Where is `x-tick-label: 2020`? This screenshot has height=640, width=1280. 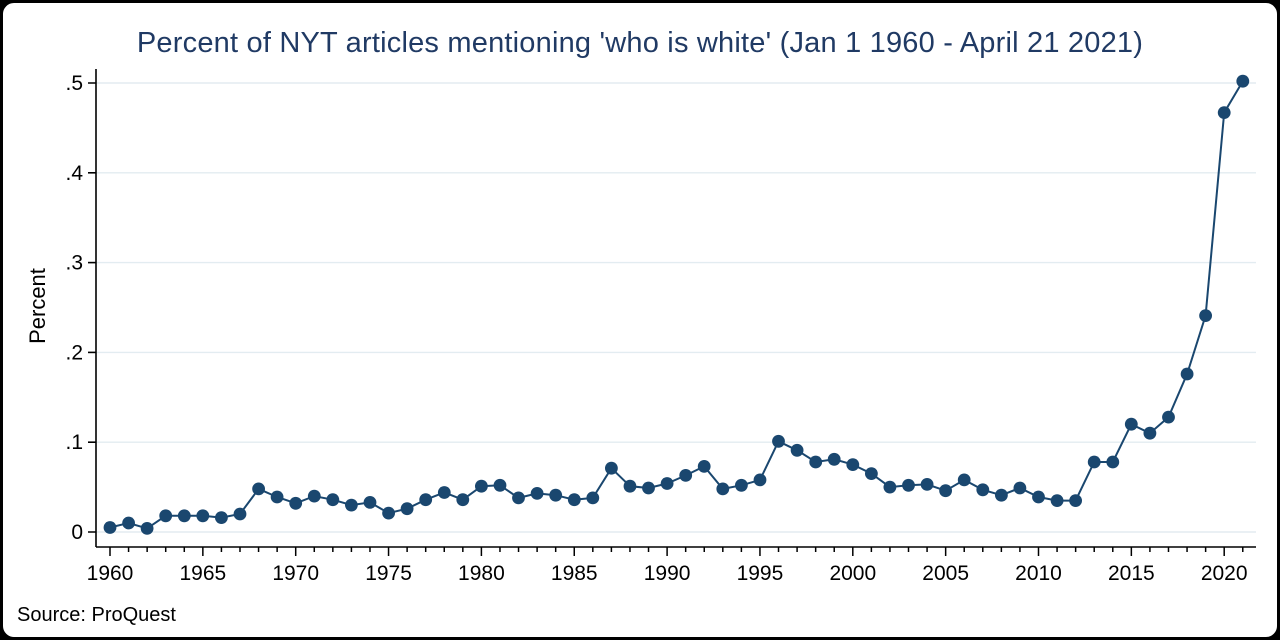 x-tick-label: 2020 is located at coordinates (1224, 573).